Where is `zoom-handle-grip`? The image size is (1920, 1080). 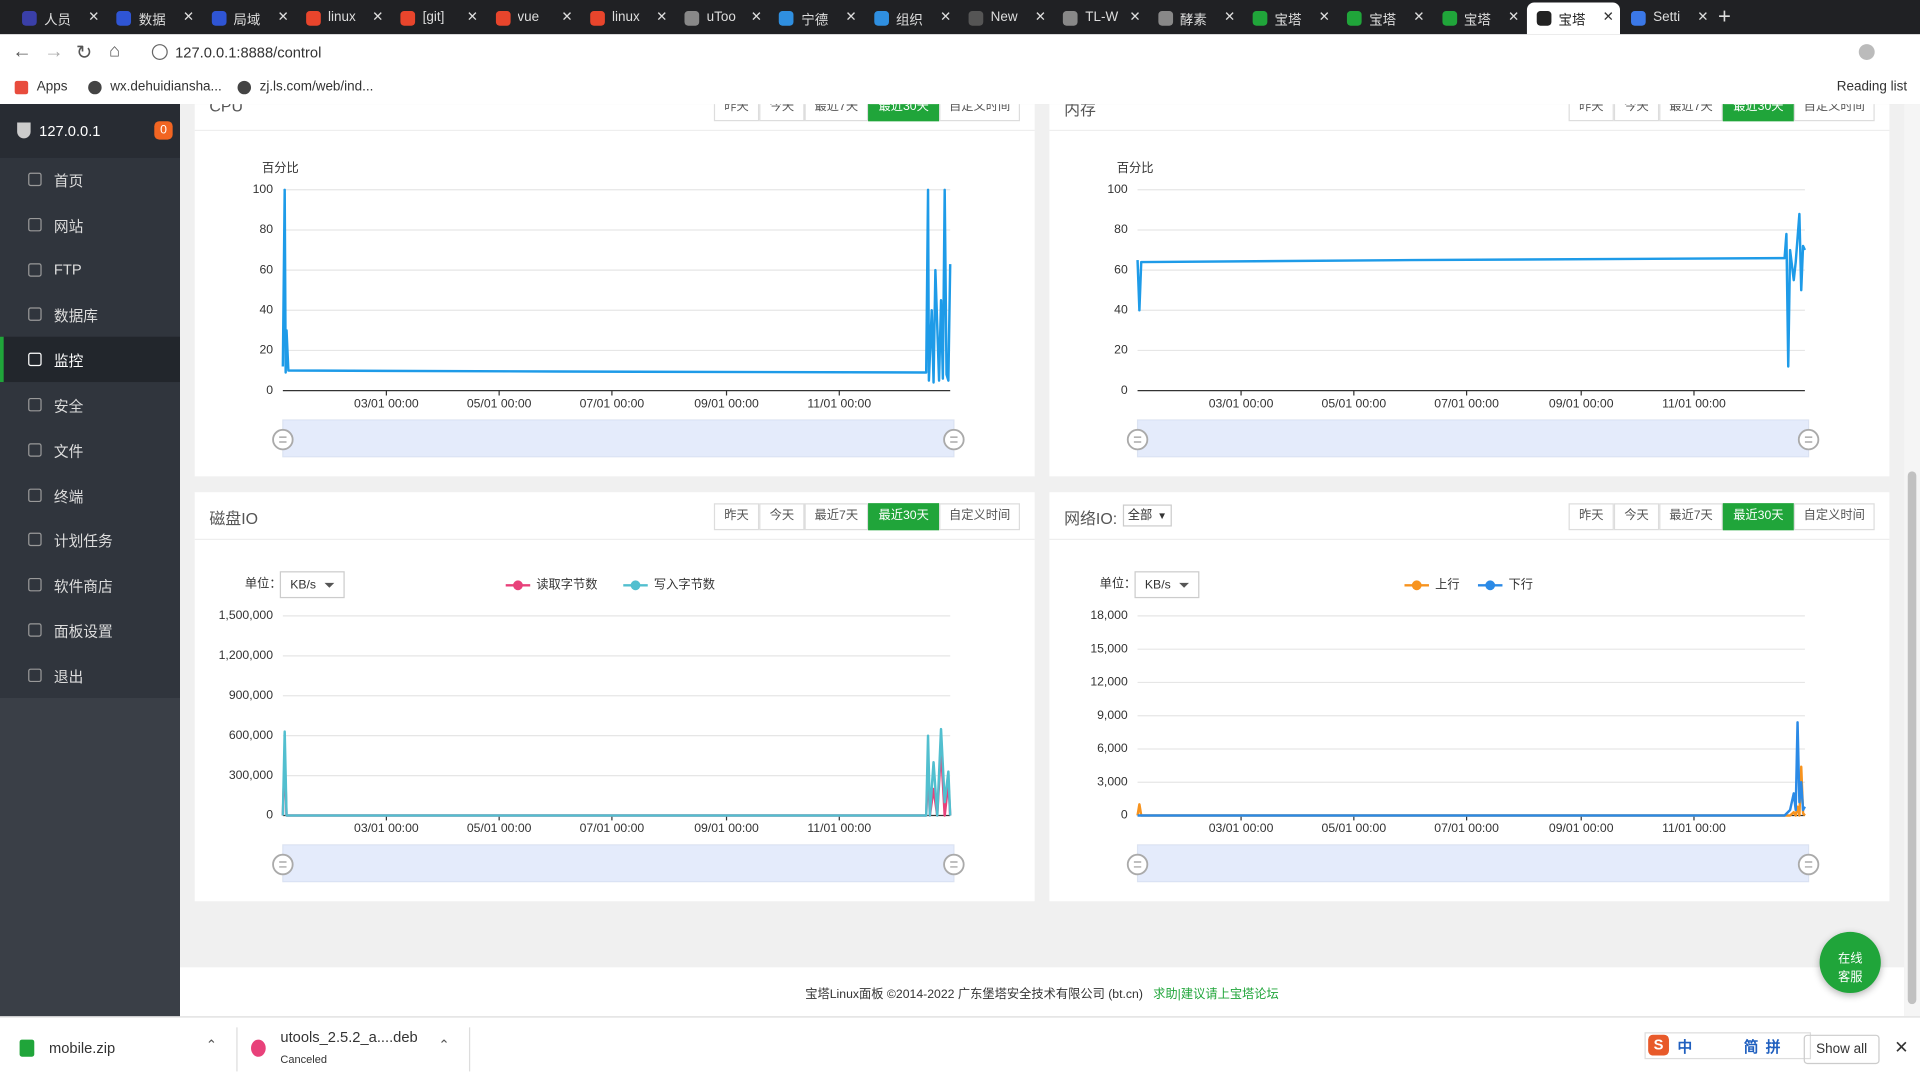
zoom-handle-grip is located at coordinates (954, 439).